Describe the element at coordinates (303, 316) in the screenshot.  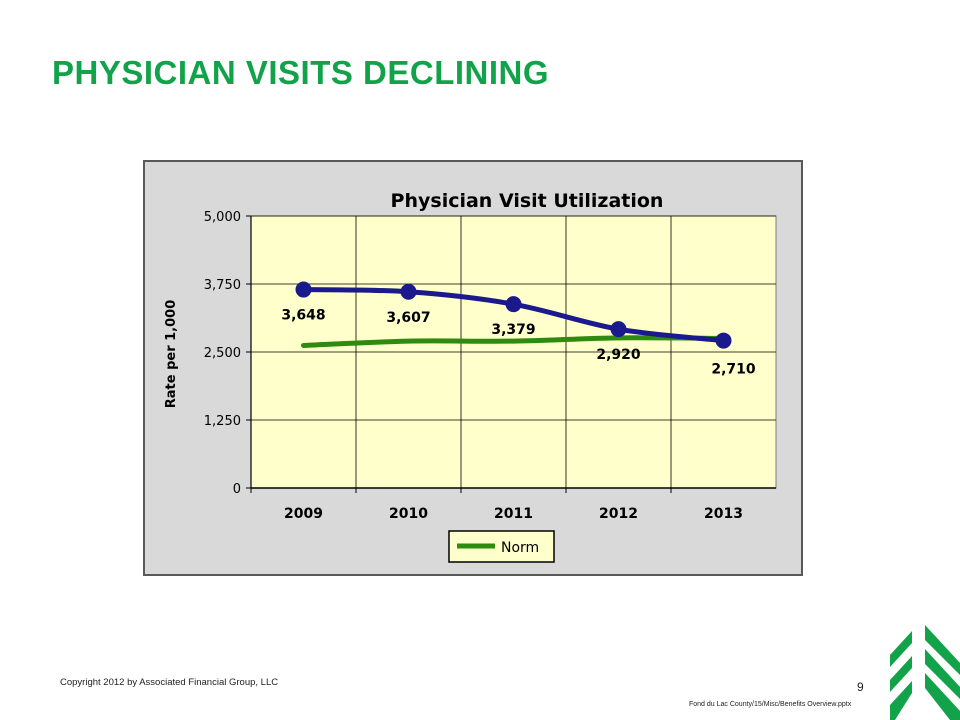
I see `data-label: 3,648` at that location.